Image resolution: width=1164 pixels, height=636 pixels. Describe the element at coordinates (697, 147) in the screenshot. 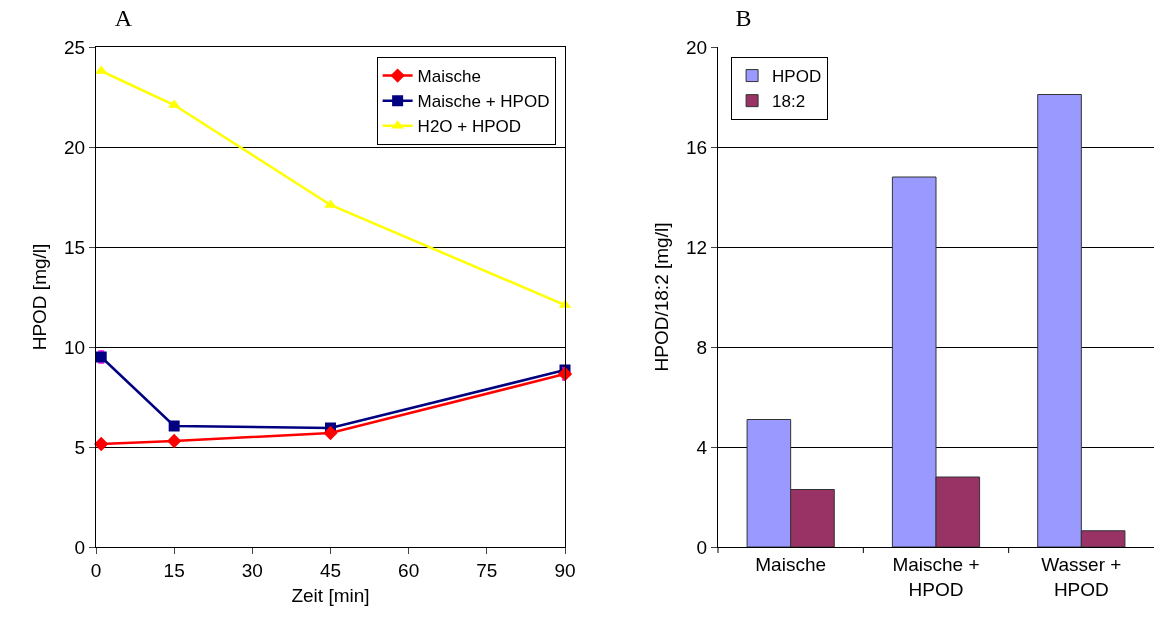

I see `y-tick-label: 16` at that location.